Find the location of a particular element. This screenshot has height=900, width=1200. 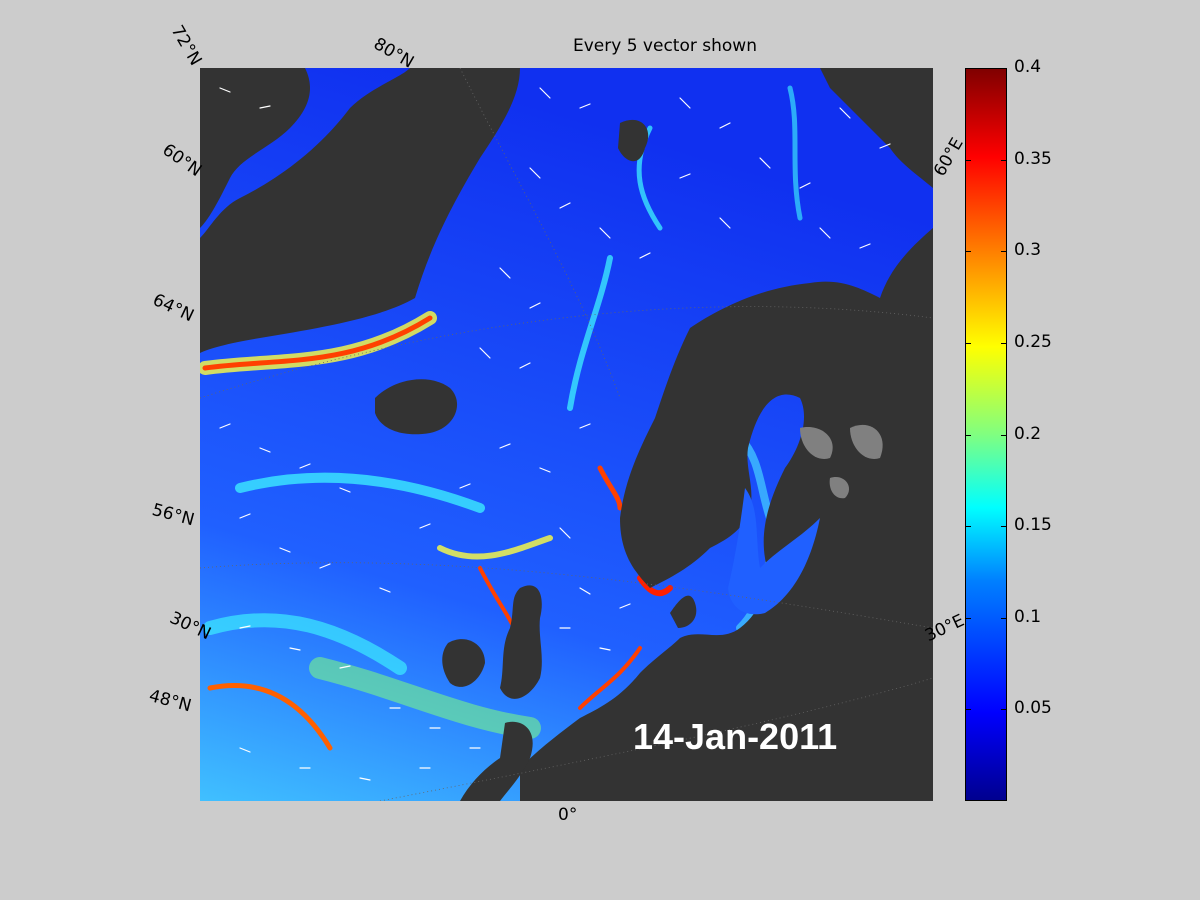

colorbar-tick-label: 0.35 is located at coordinates (1033, 158).